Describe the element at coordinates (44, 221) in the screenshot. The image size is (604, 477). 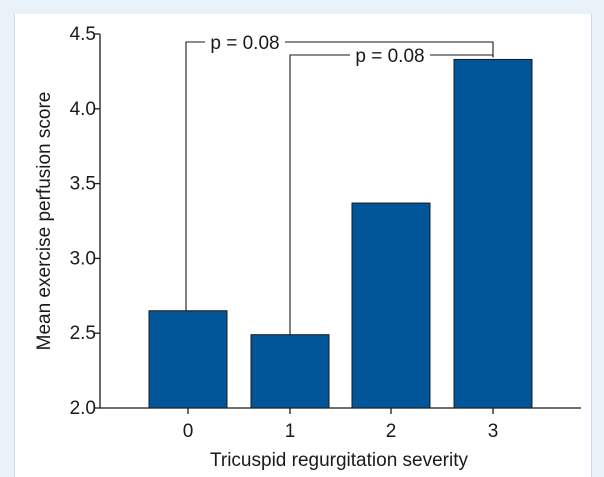
I see `y-axis-label: Mean exercise perfusion score` at that location.